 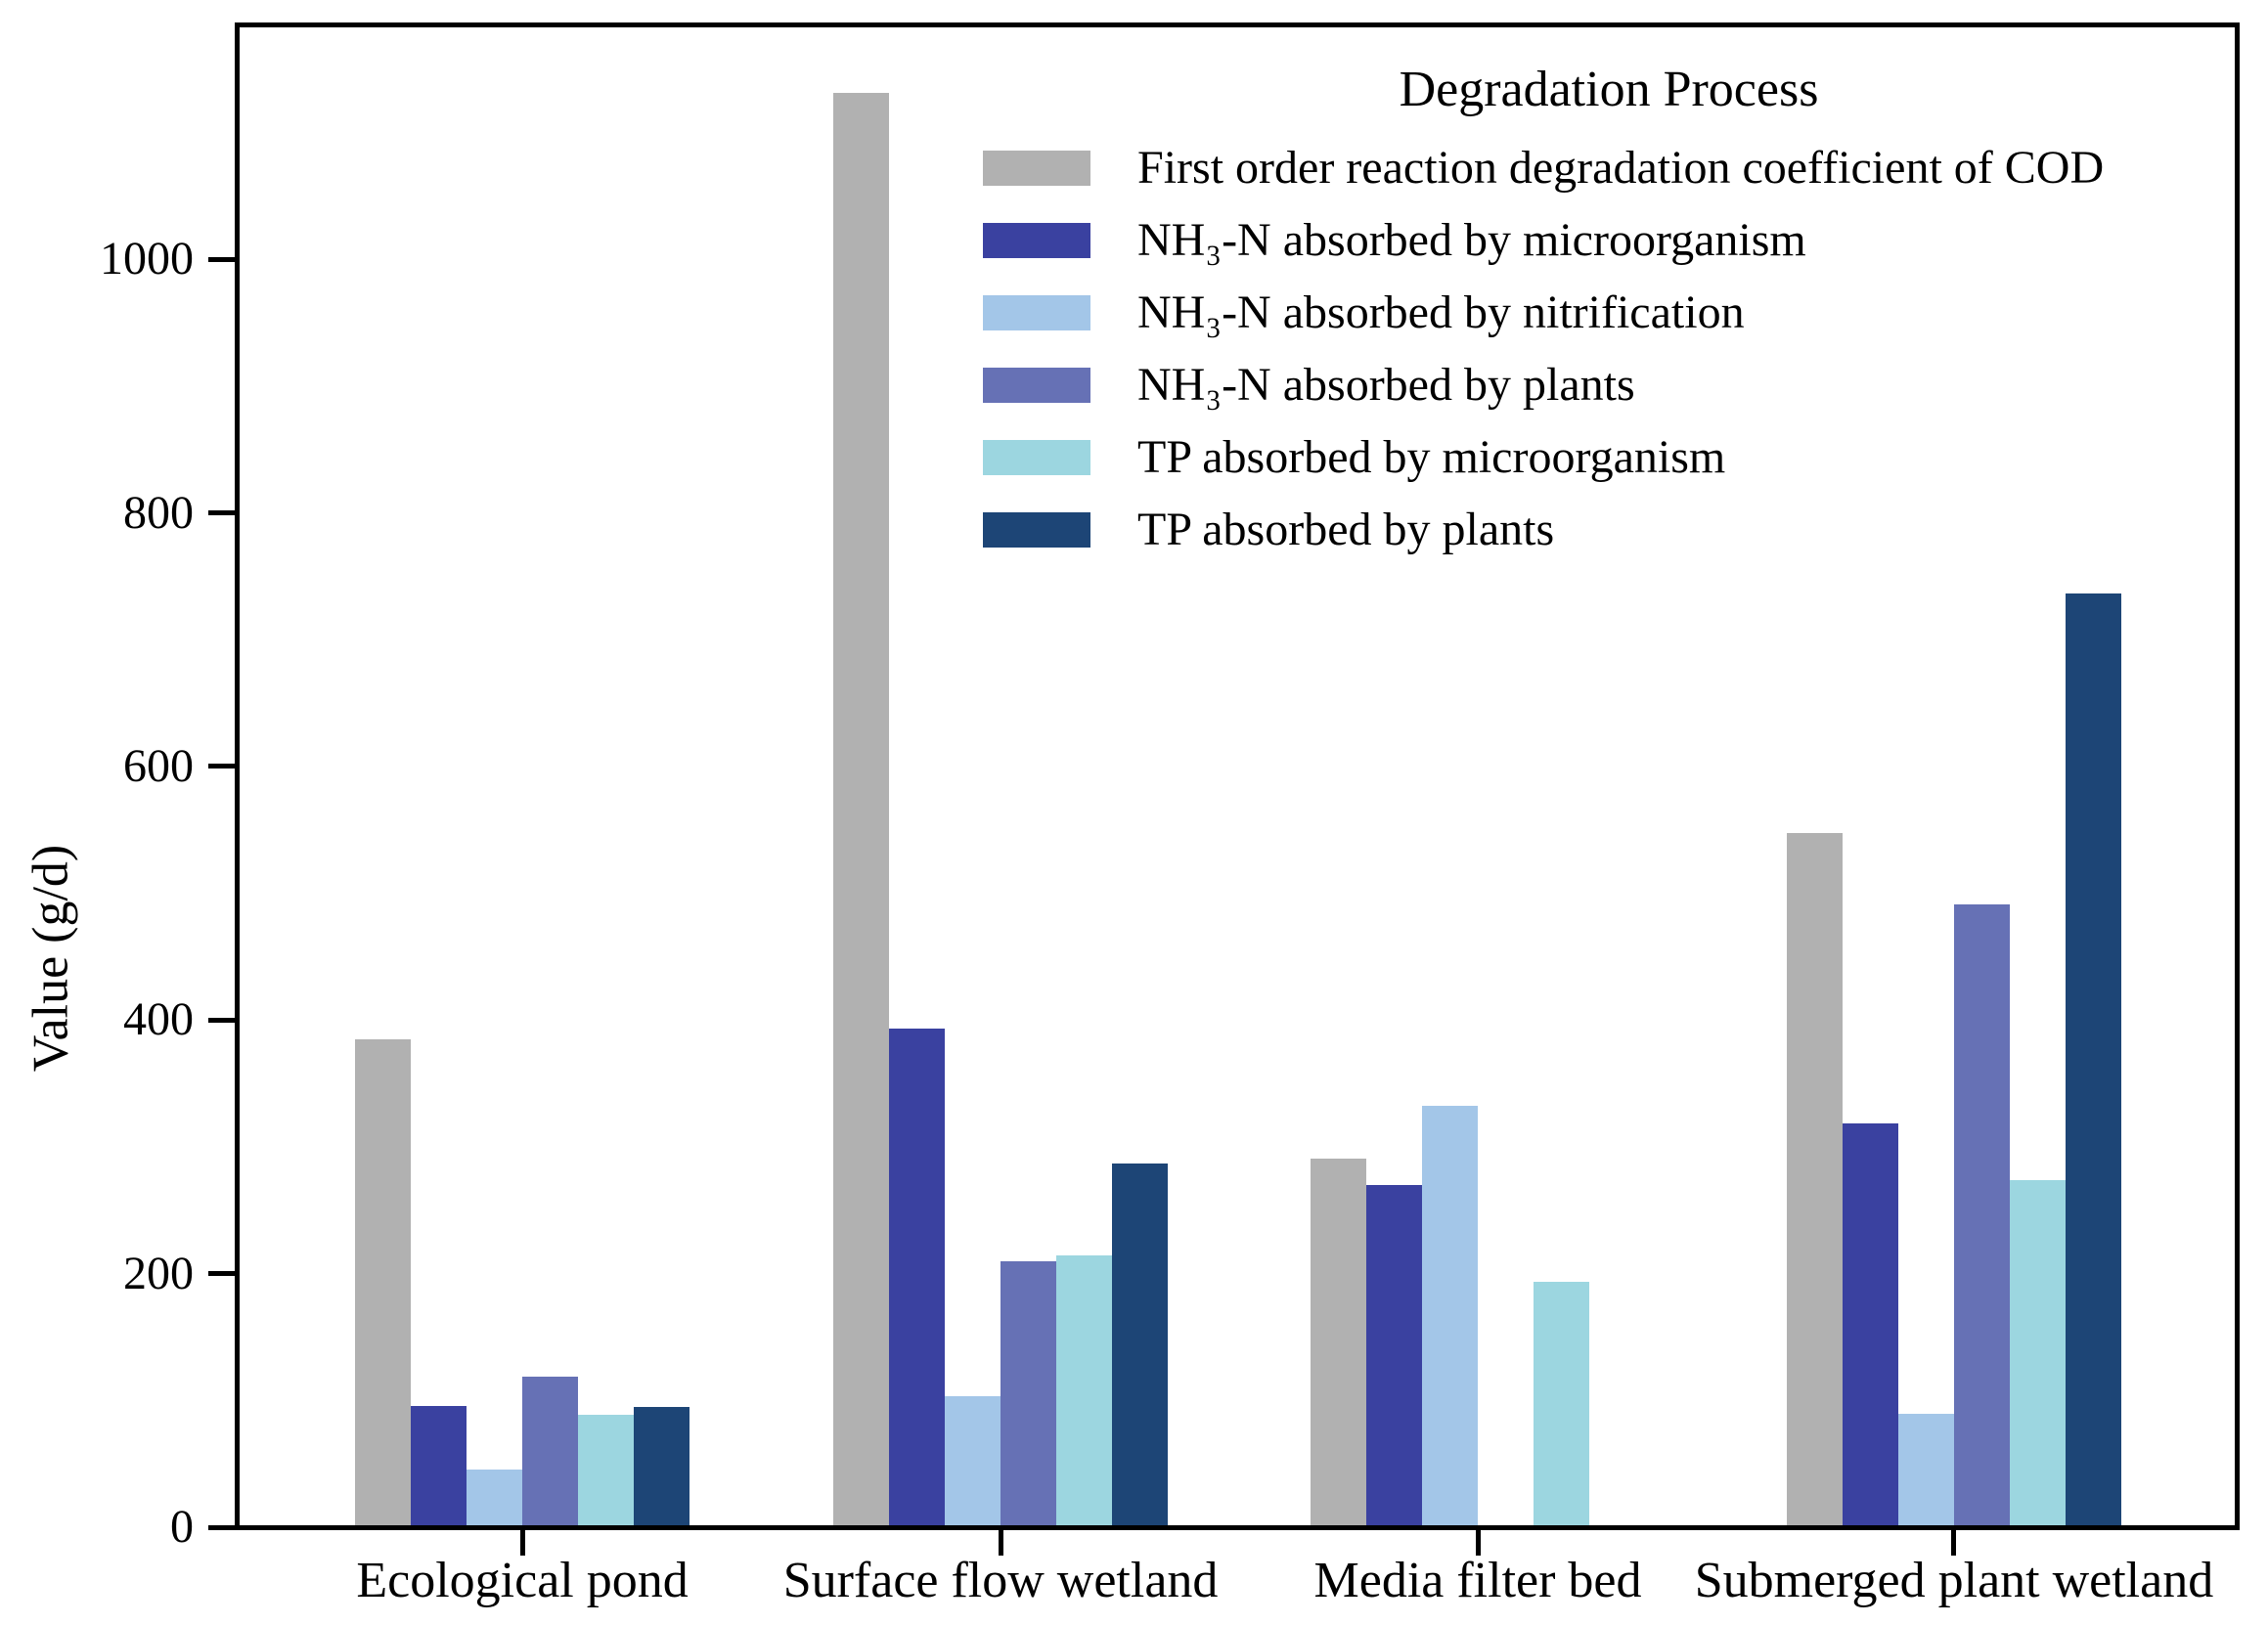 I want to click on legend-item-4: NH₃-N absorbed by plants, so click(x=1609, y=385).